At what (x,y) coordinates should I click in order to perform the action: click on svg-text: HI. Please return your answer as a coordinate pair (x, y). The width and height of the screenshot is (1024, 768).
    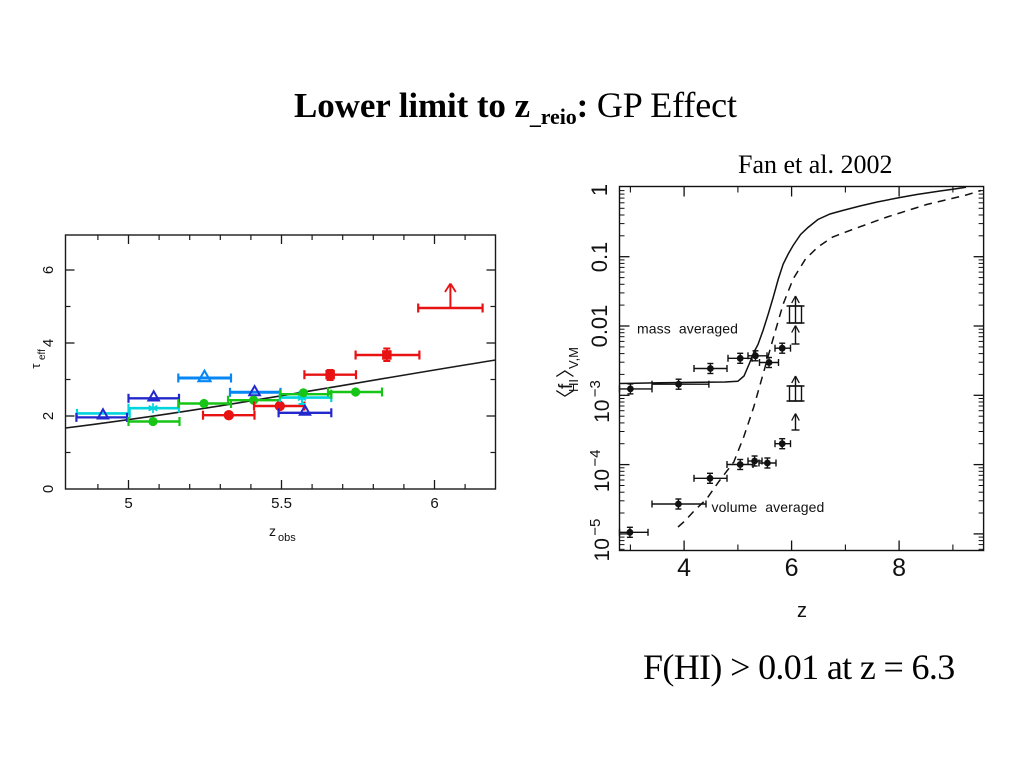
    Looking at the image, I should click on (573, 385).